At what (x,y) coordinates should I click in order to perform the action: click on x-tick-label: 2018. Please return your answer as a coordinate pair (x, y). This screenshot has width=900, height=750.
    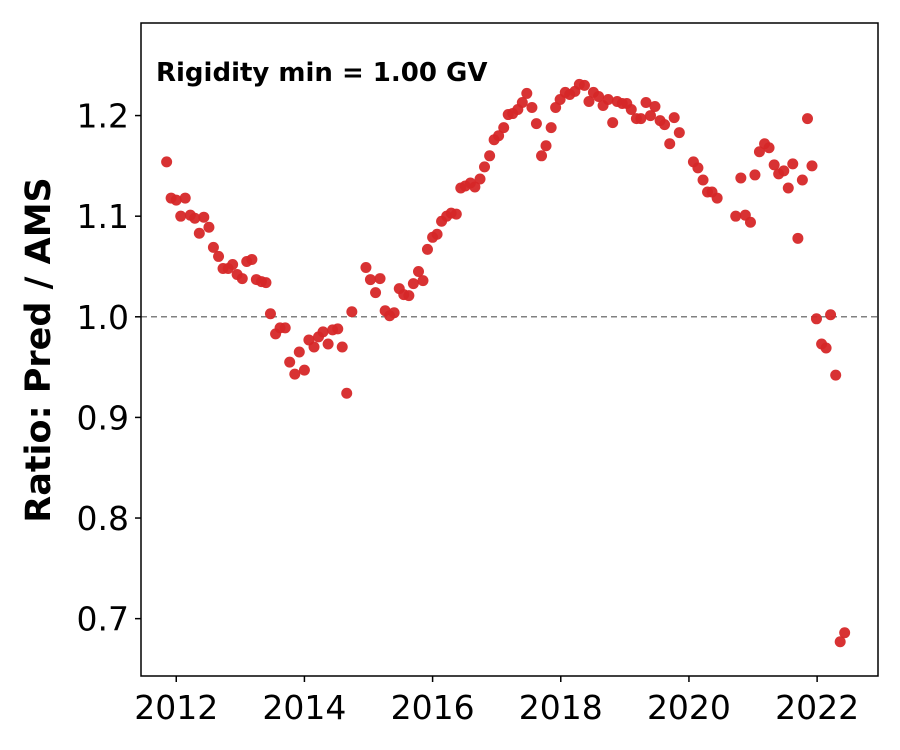
    Looking at the image, I should click on (561, 707).